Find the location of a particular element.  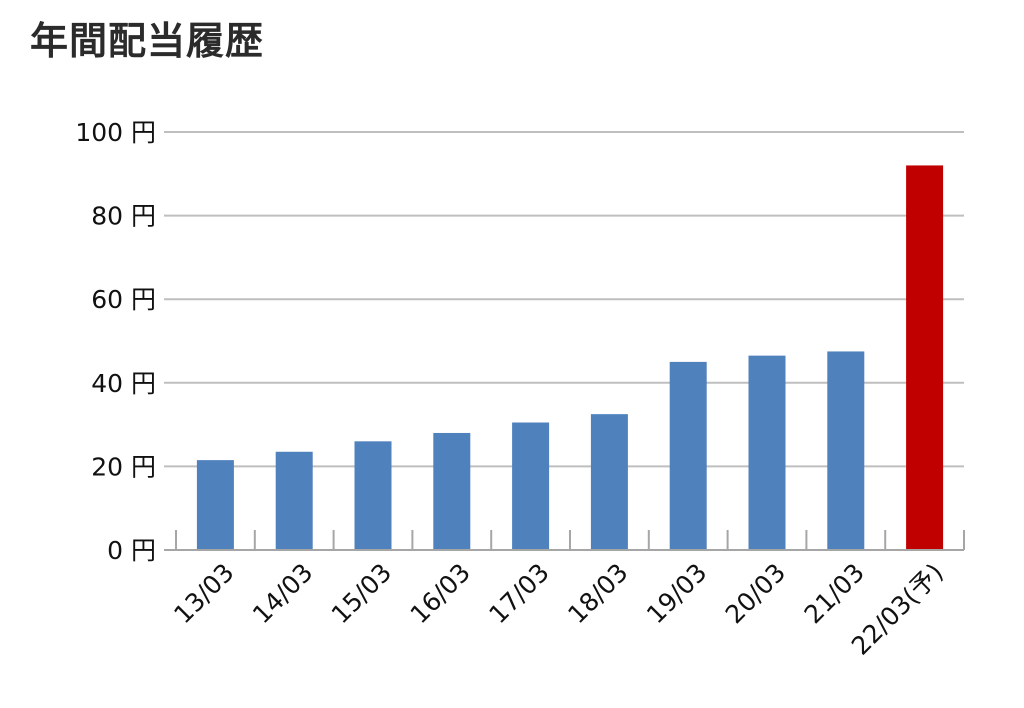

x-tick-label: 15/03 is located at coordinates (361, 593).